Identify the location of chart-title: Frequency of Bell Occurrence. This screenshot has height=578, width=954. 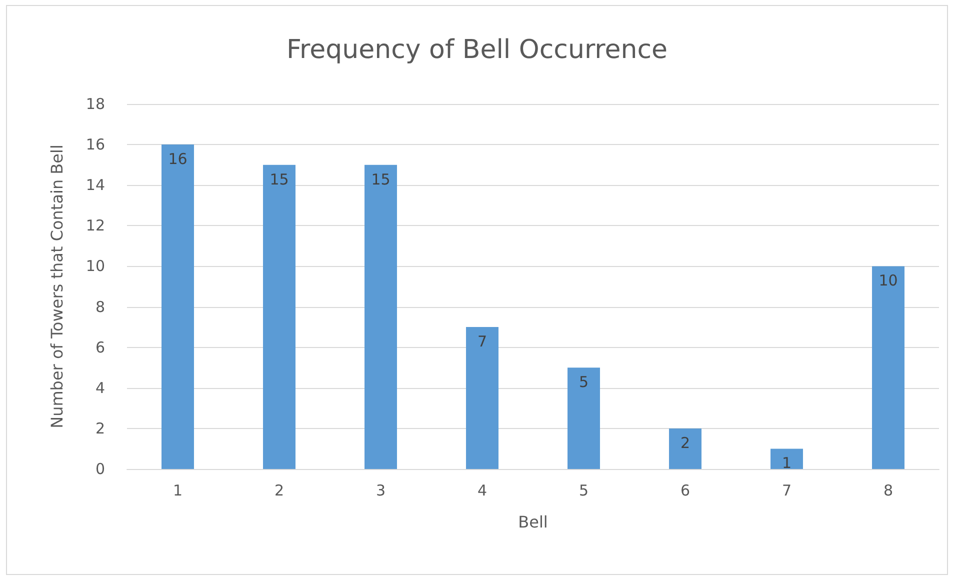
(477, 50).